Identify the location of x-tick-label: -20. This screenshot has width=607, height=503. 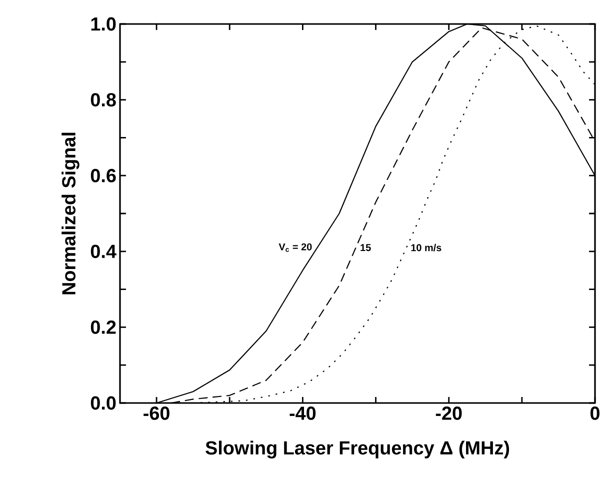
(449, 413).